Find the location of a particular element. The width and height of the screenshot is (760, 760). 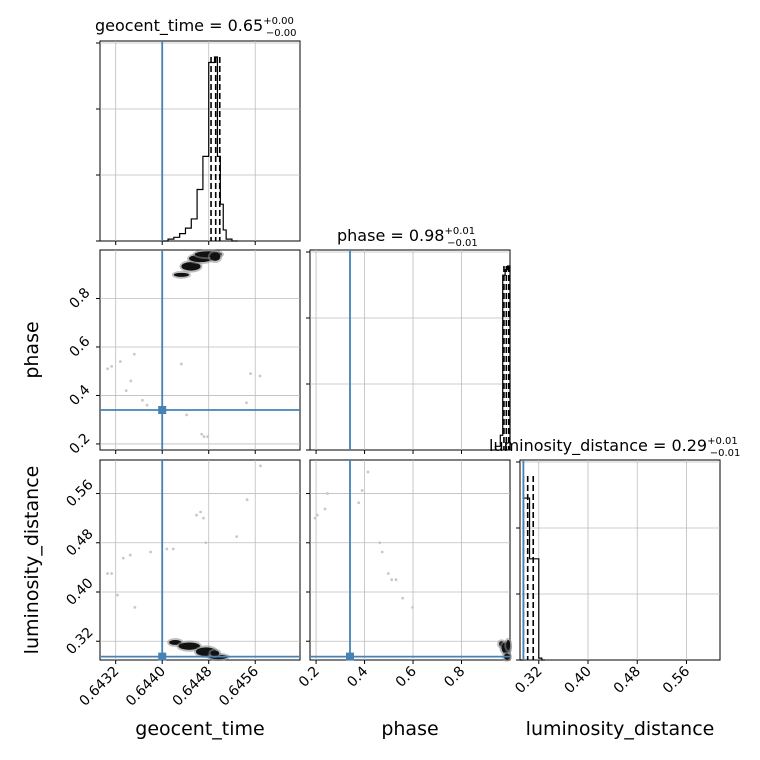

panel-luminosity-distance-vs-geocent-time is located at coordinates (200, 560).